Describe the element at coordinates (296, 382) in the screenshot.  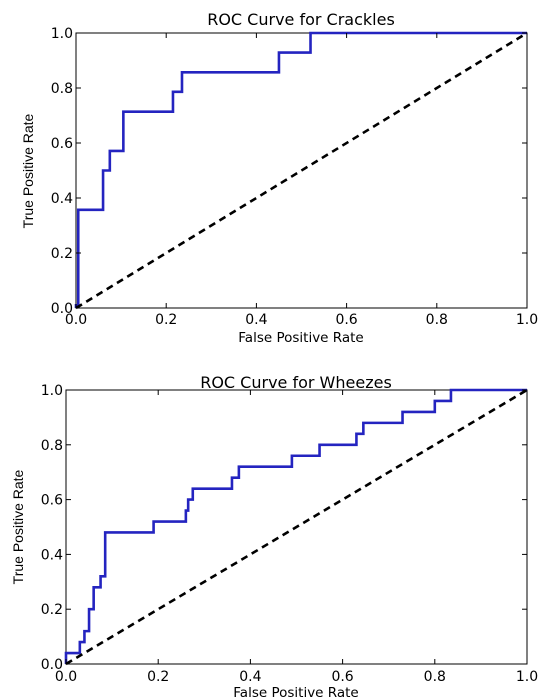
I see `chart-title: ROC Curve for Wheezes` at that location.